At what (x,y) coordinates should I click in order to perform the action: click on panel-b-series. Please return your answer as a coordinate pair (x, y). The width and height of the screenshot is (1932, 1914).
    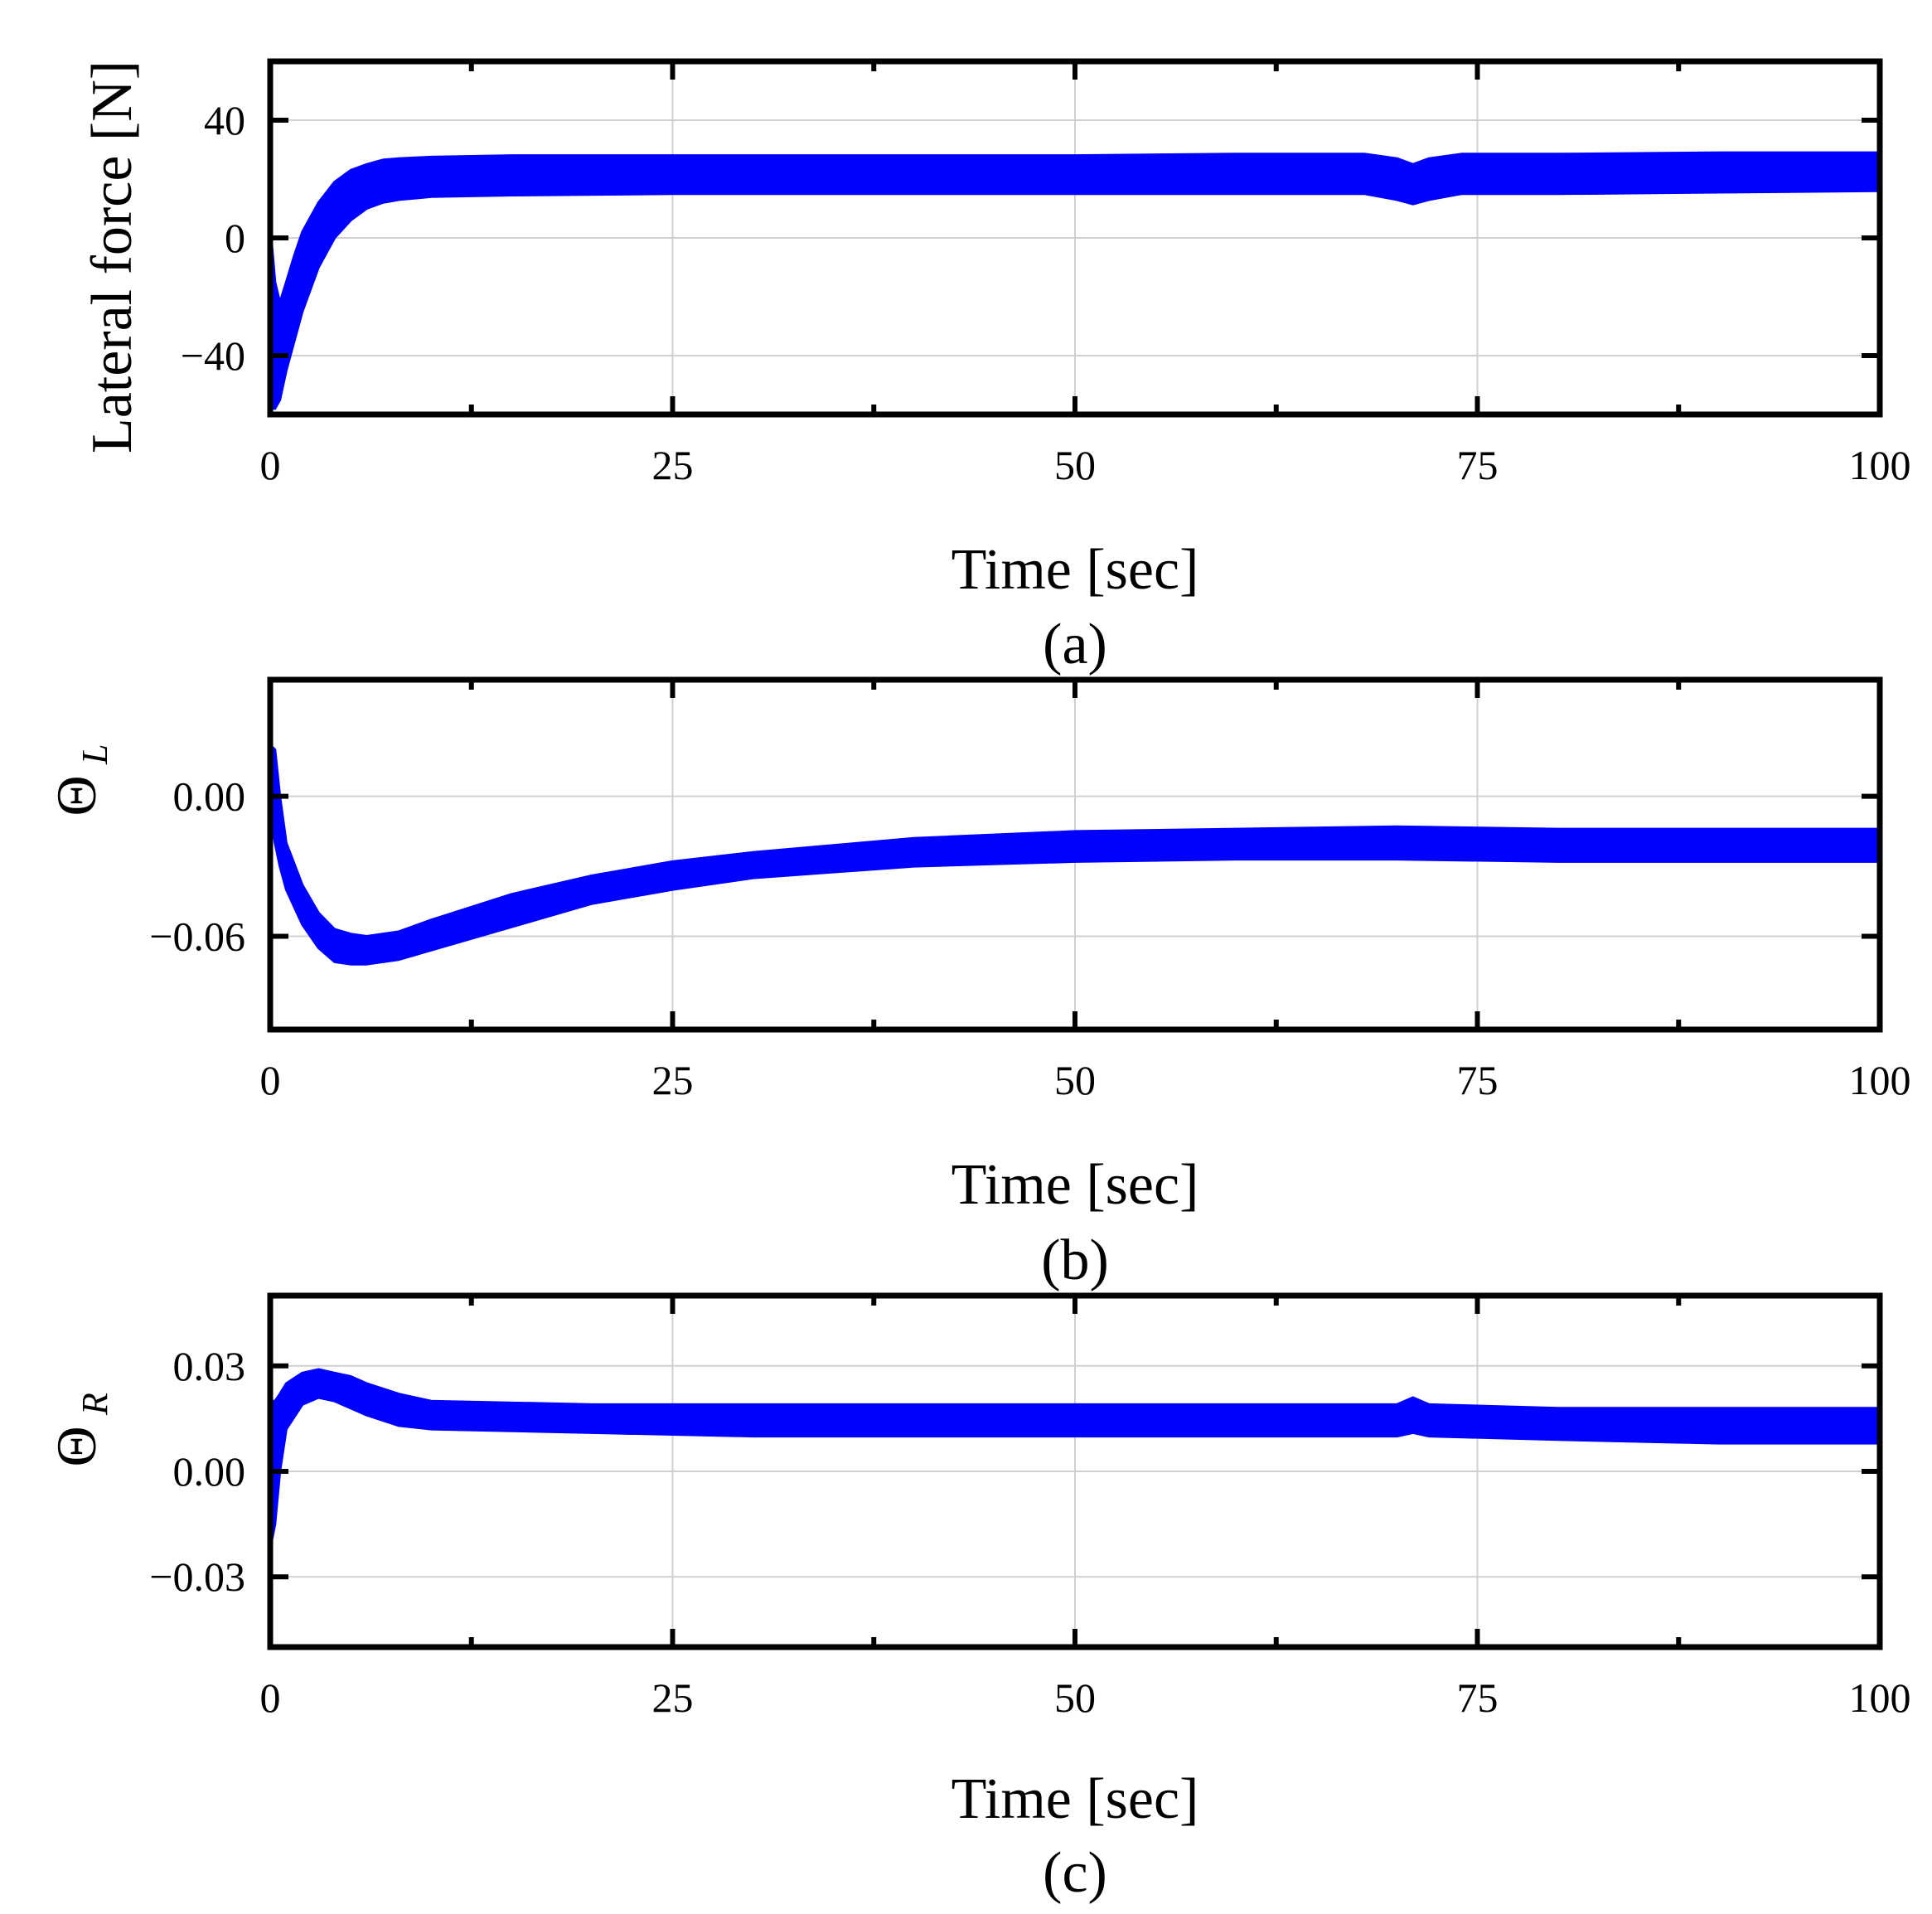
    Looking at the image, I should click on (1075, 855).